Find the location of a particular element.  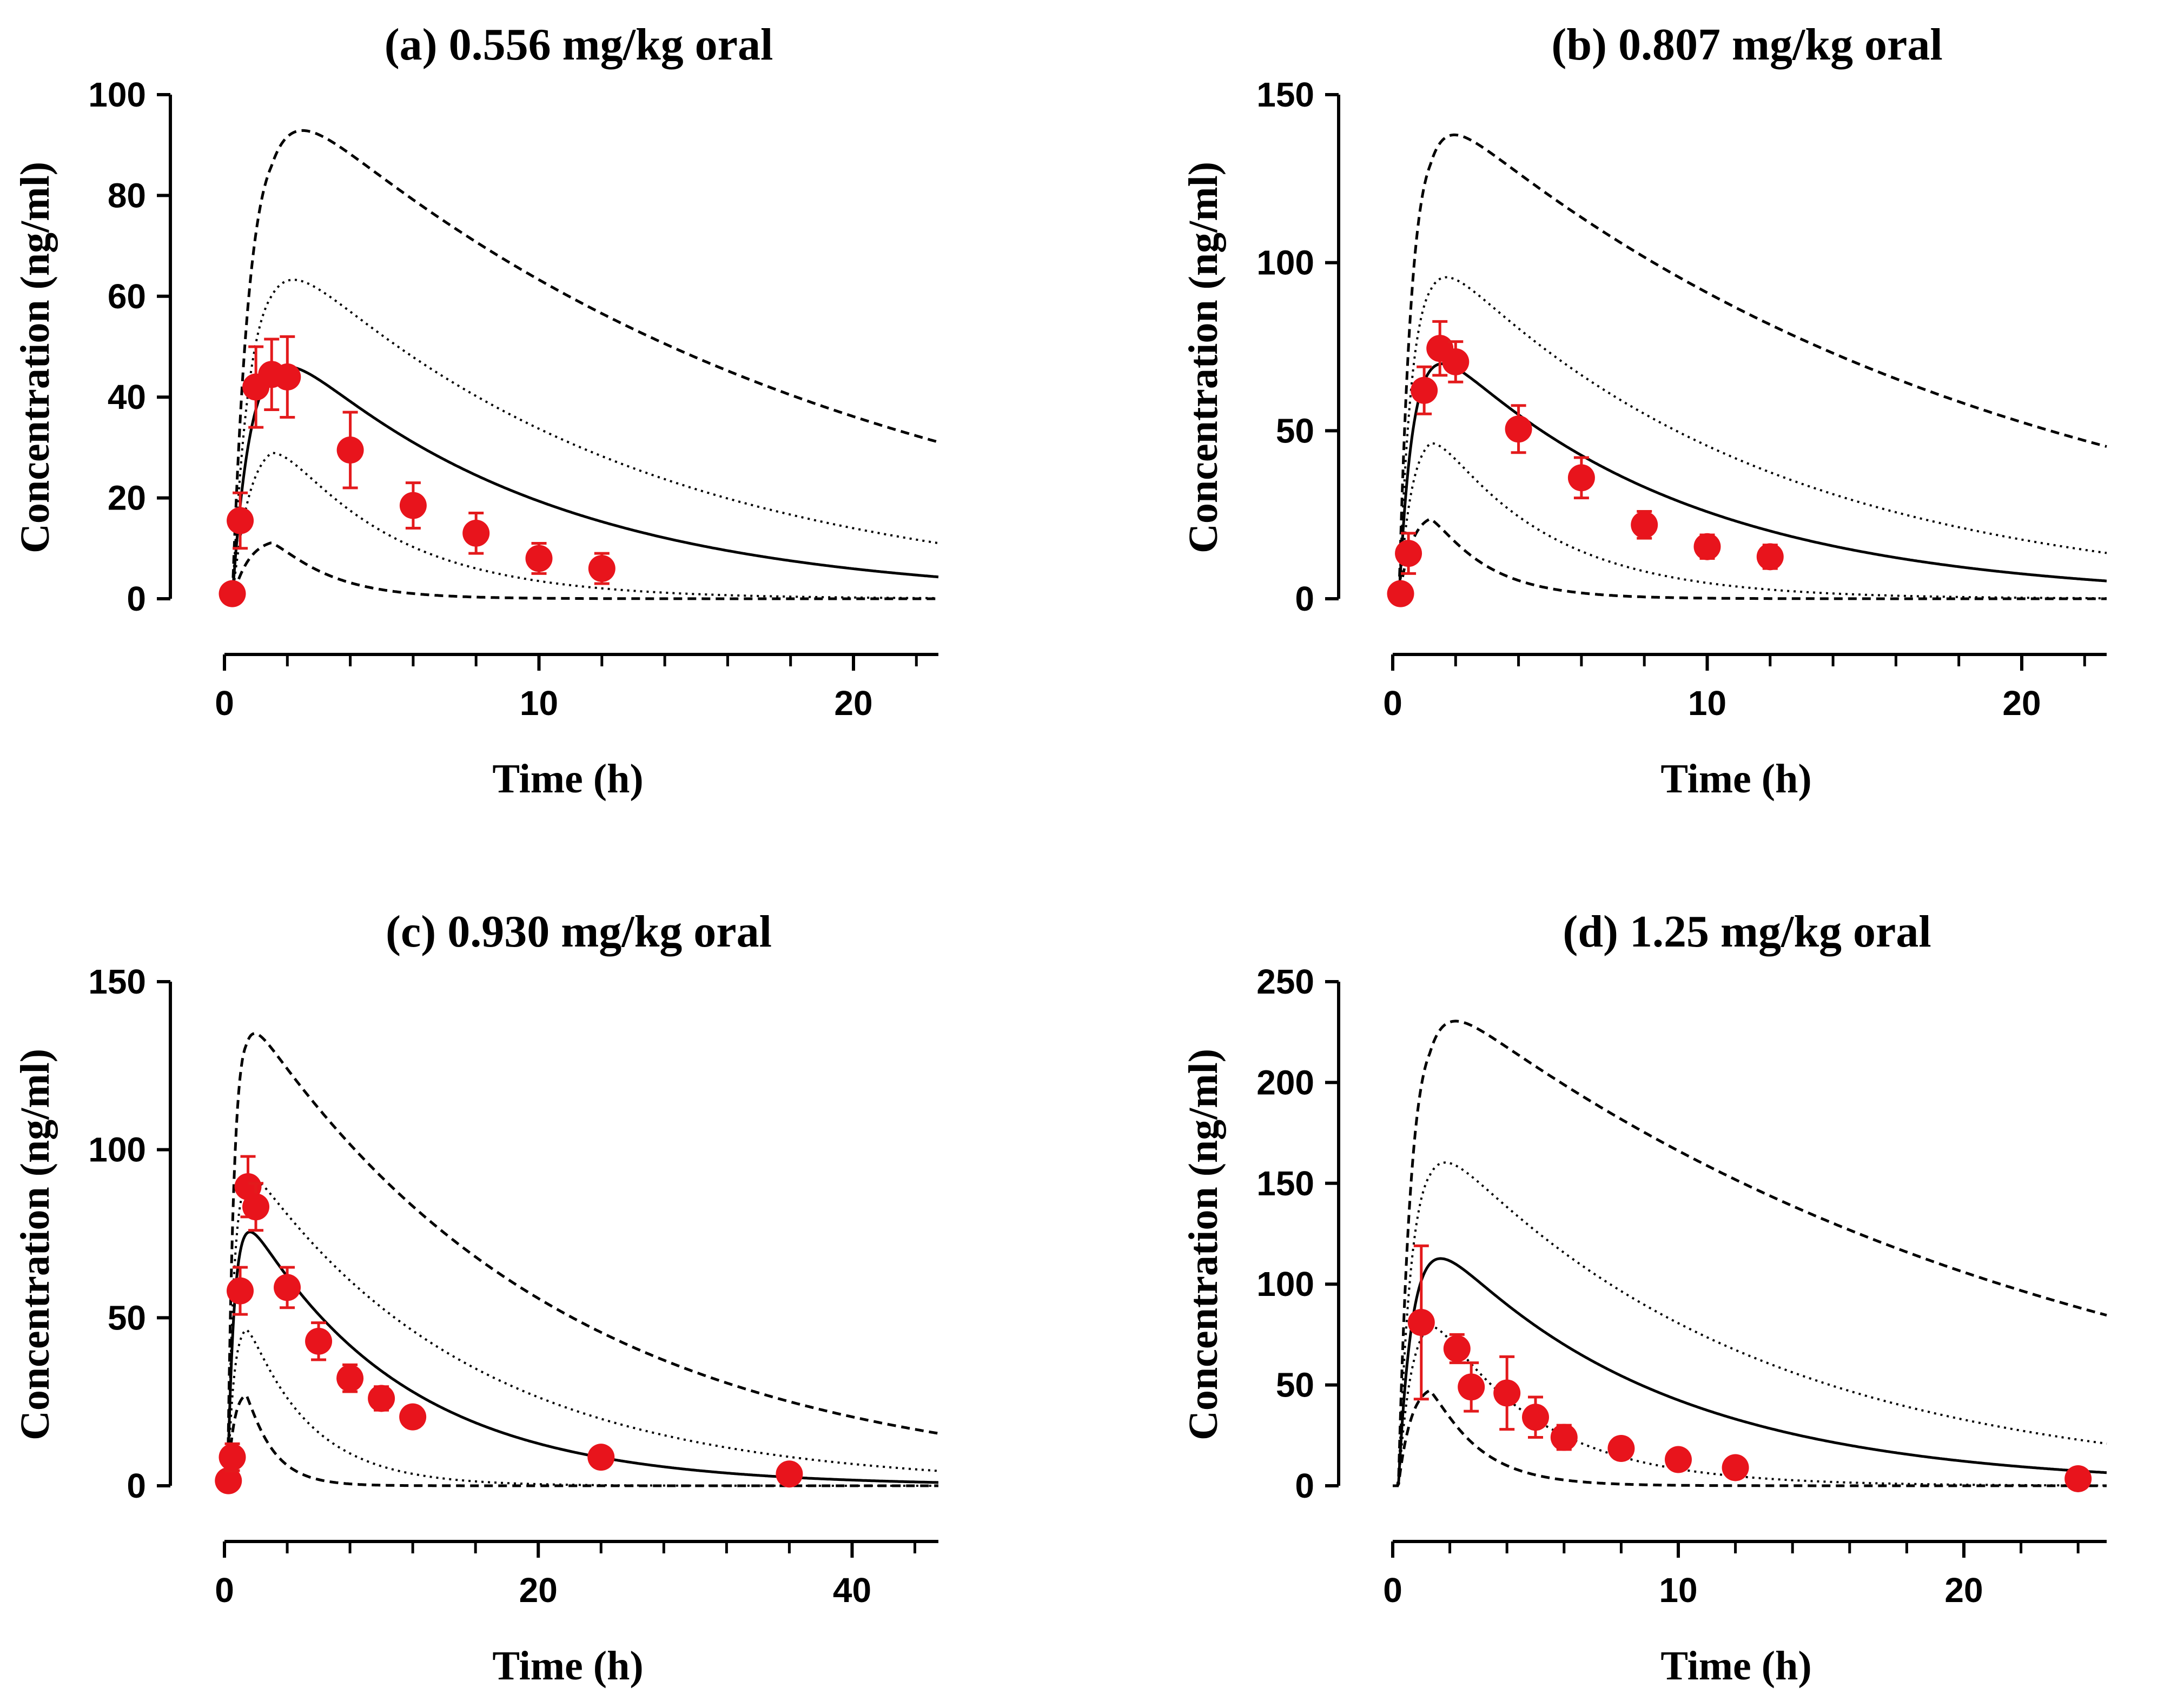

chart-title: (c) 0.930 mg/kg oral is located at coordinates (579, 931).